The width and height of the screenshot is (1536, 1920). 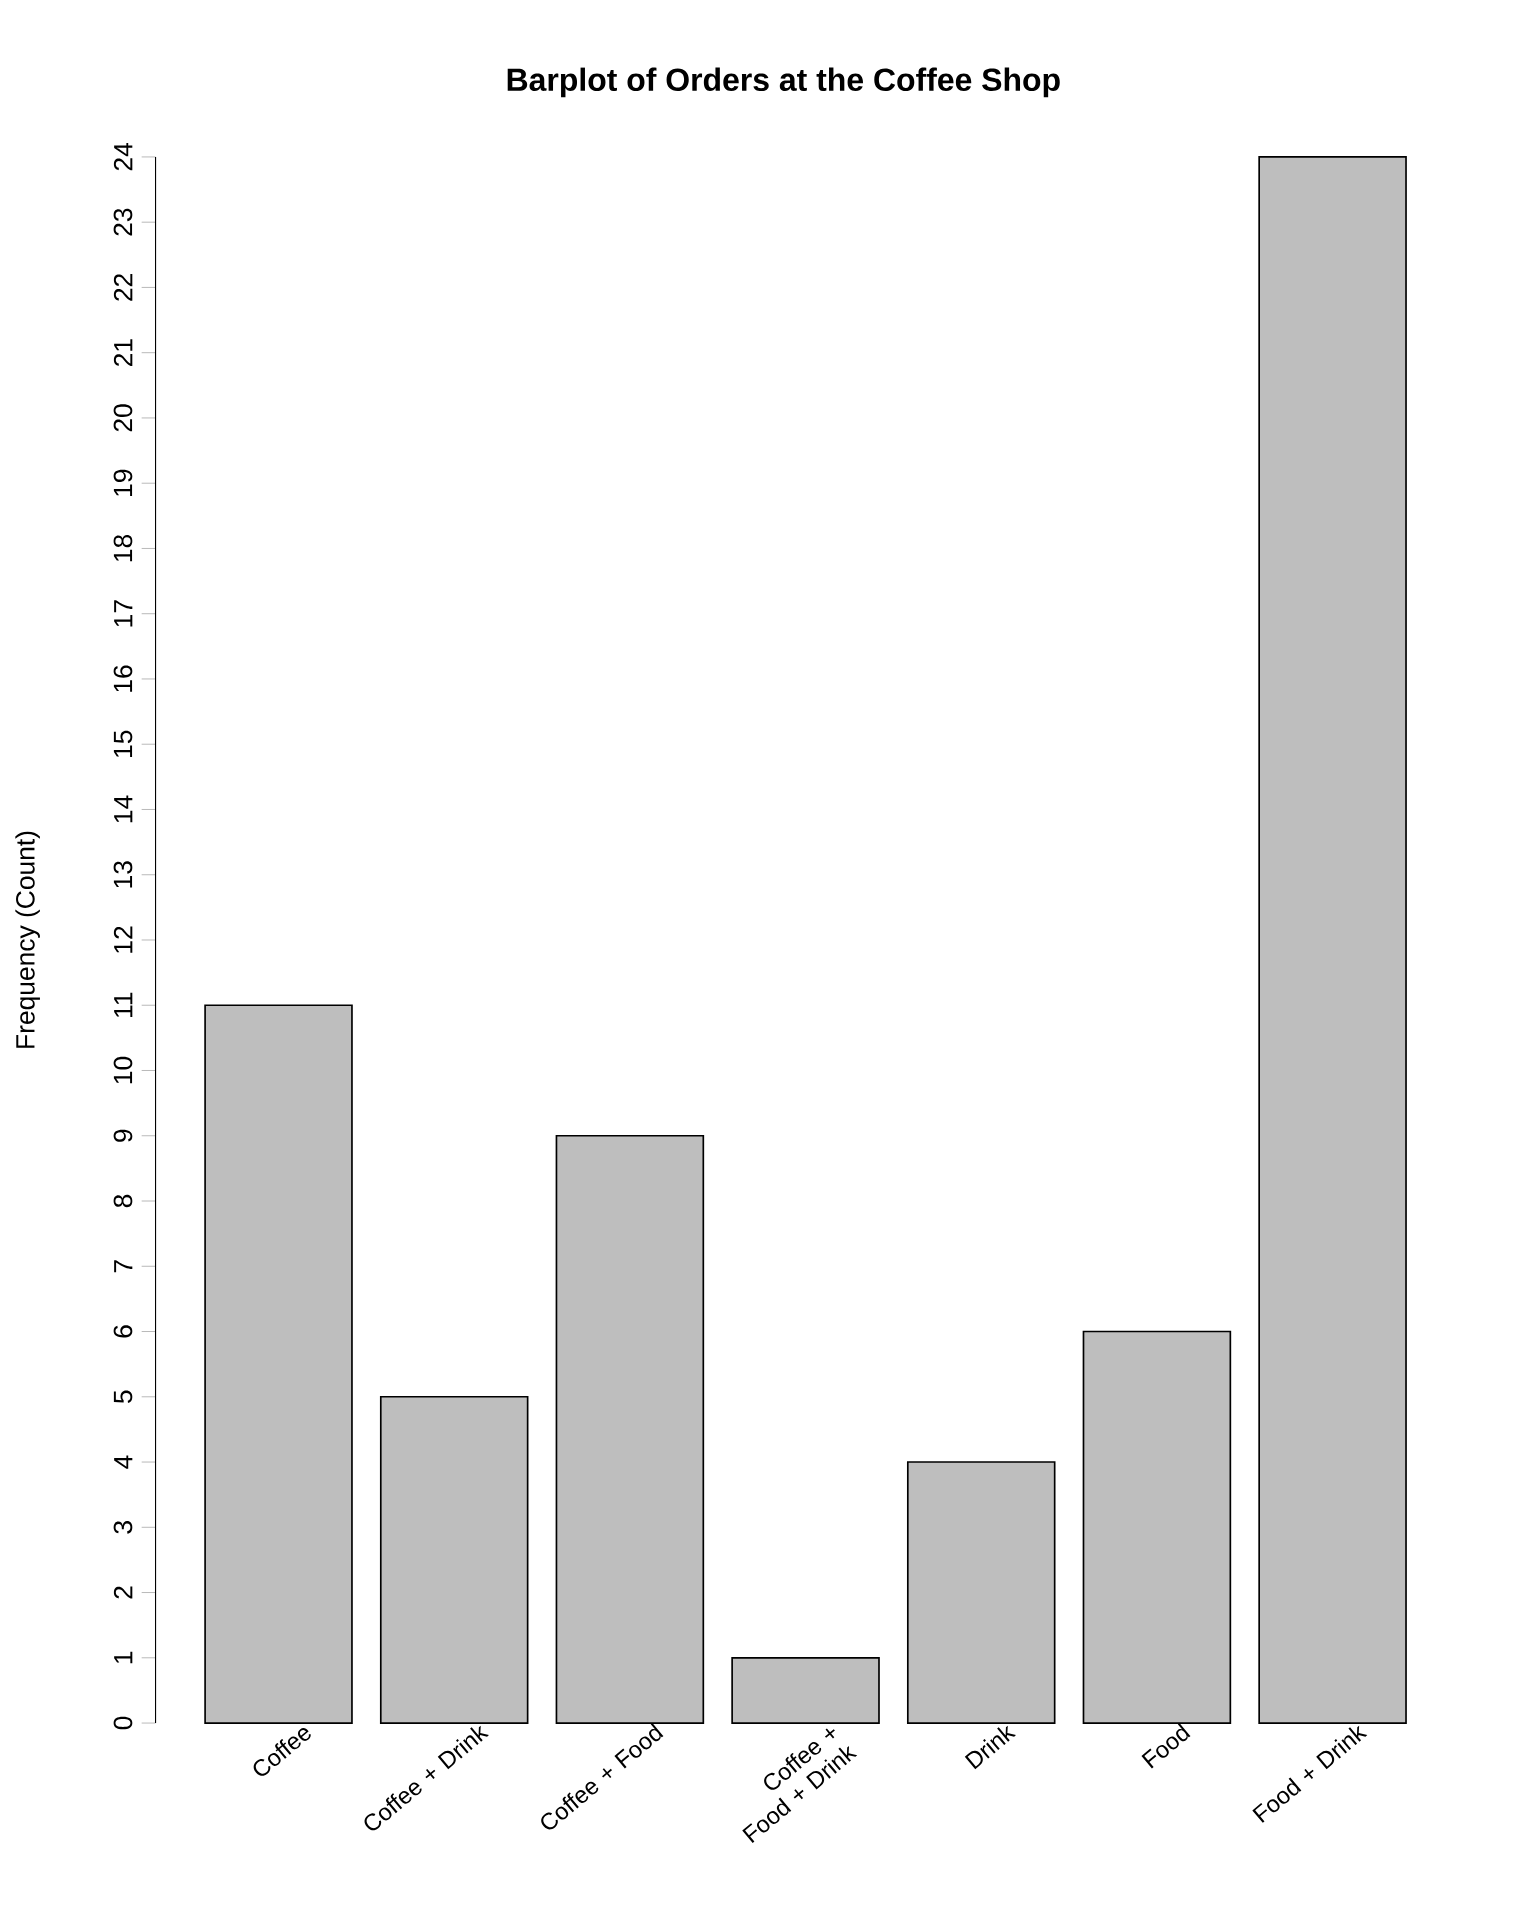 I want to click on y-tick-label: 13, so click(x=123, y=874).